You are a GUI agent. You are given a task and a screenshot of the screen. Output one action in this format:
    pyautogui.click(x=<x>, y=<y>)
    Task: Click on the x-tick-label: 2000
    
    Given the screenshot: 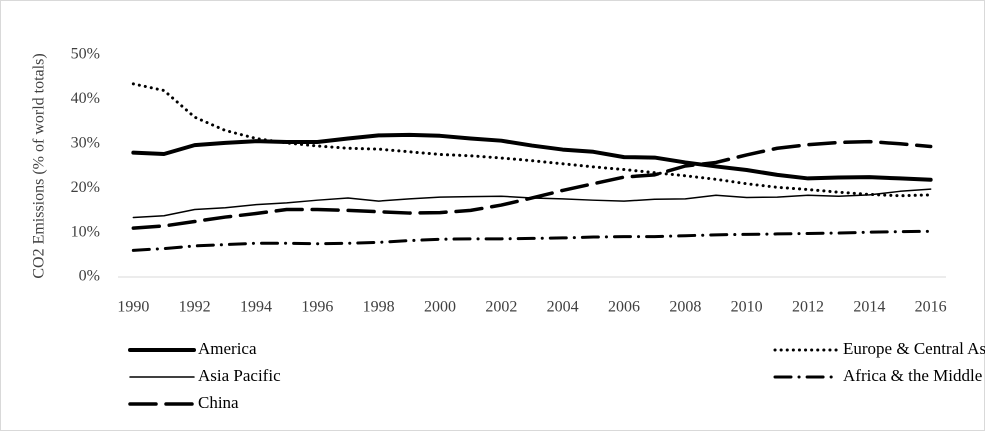 What is the action you would take?
    pyautogui.click(x=440, y=307)
    